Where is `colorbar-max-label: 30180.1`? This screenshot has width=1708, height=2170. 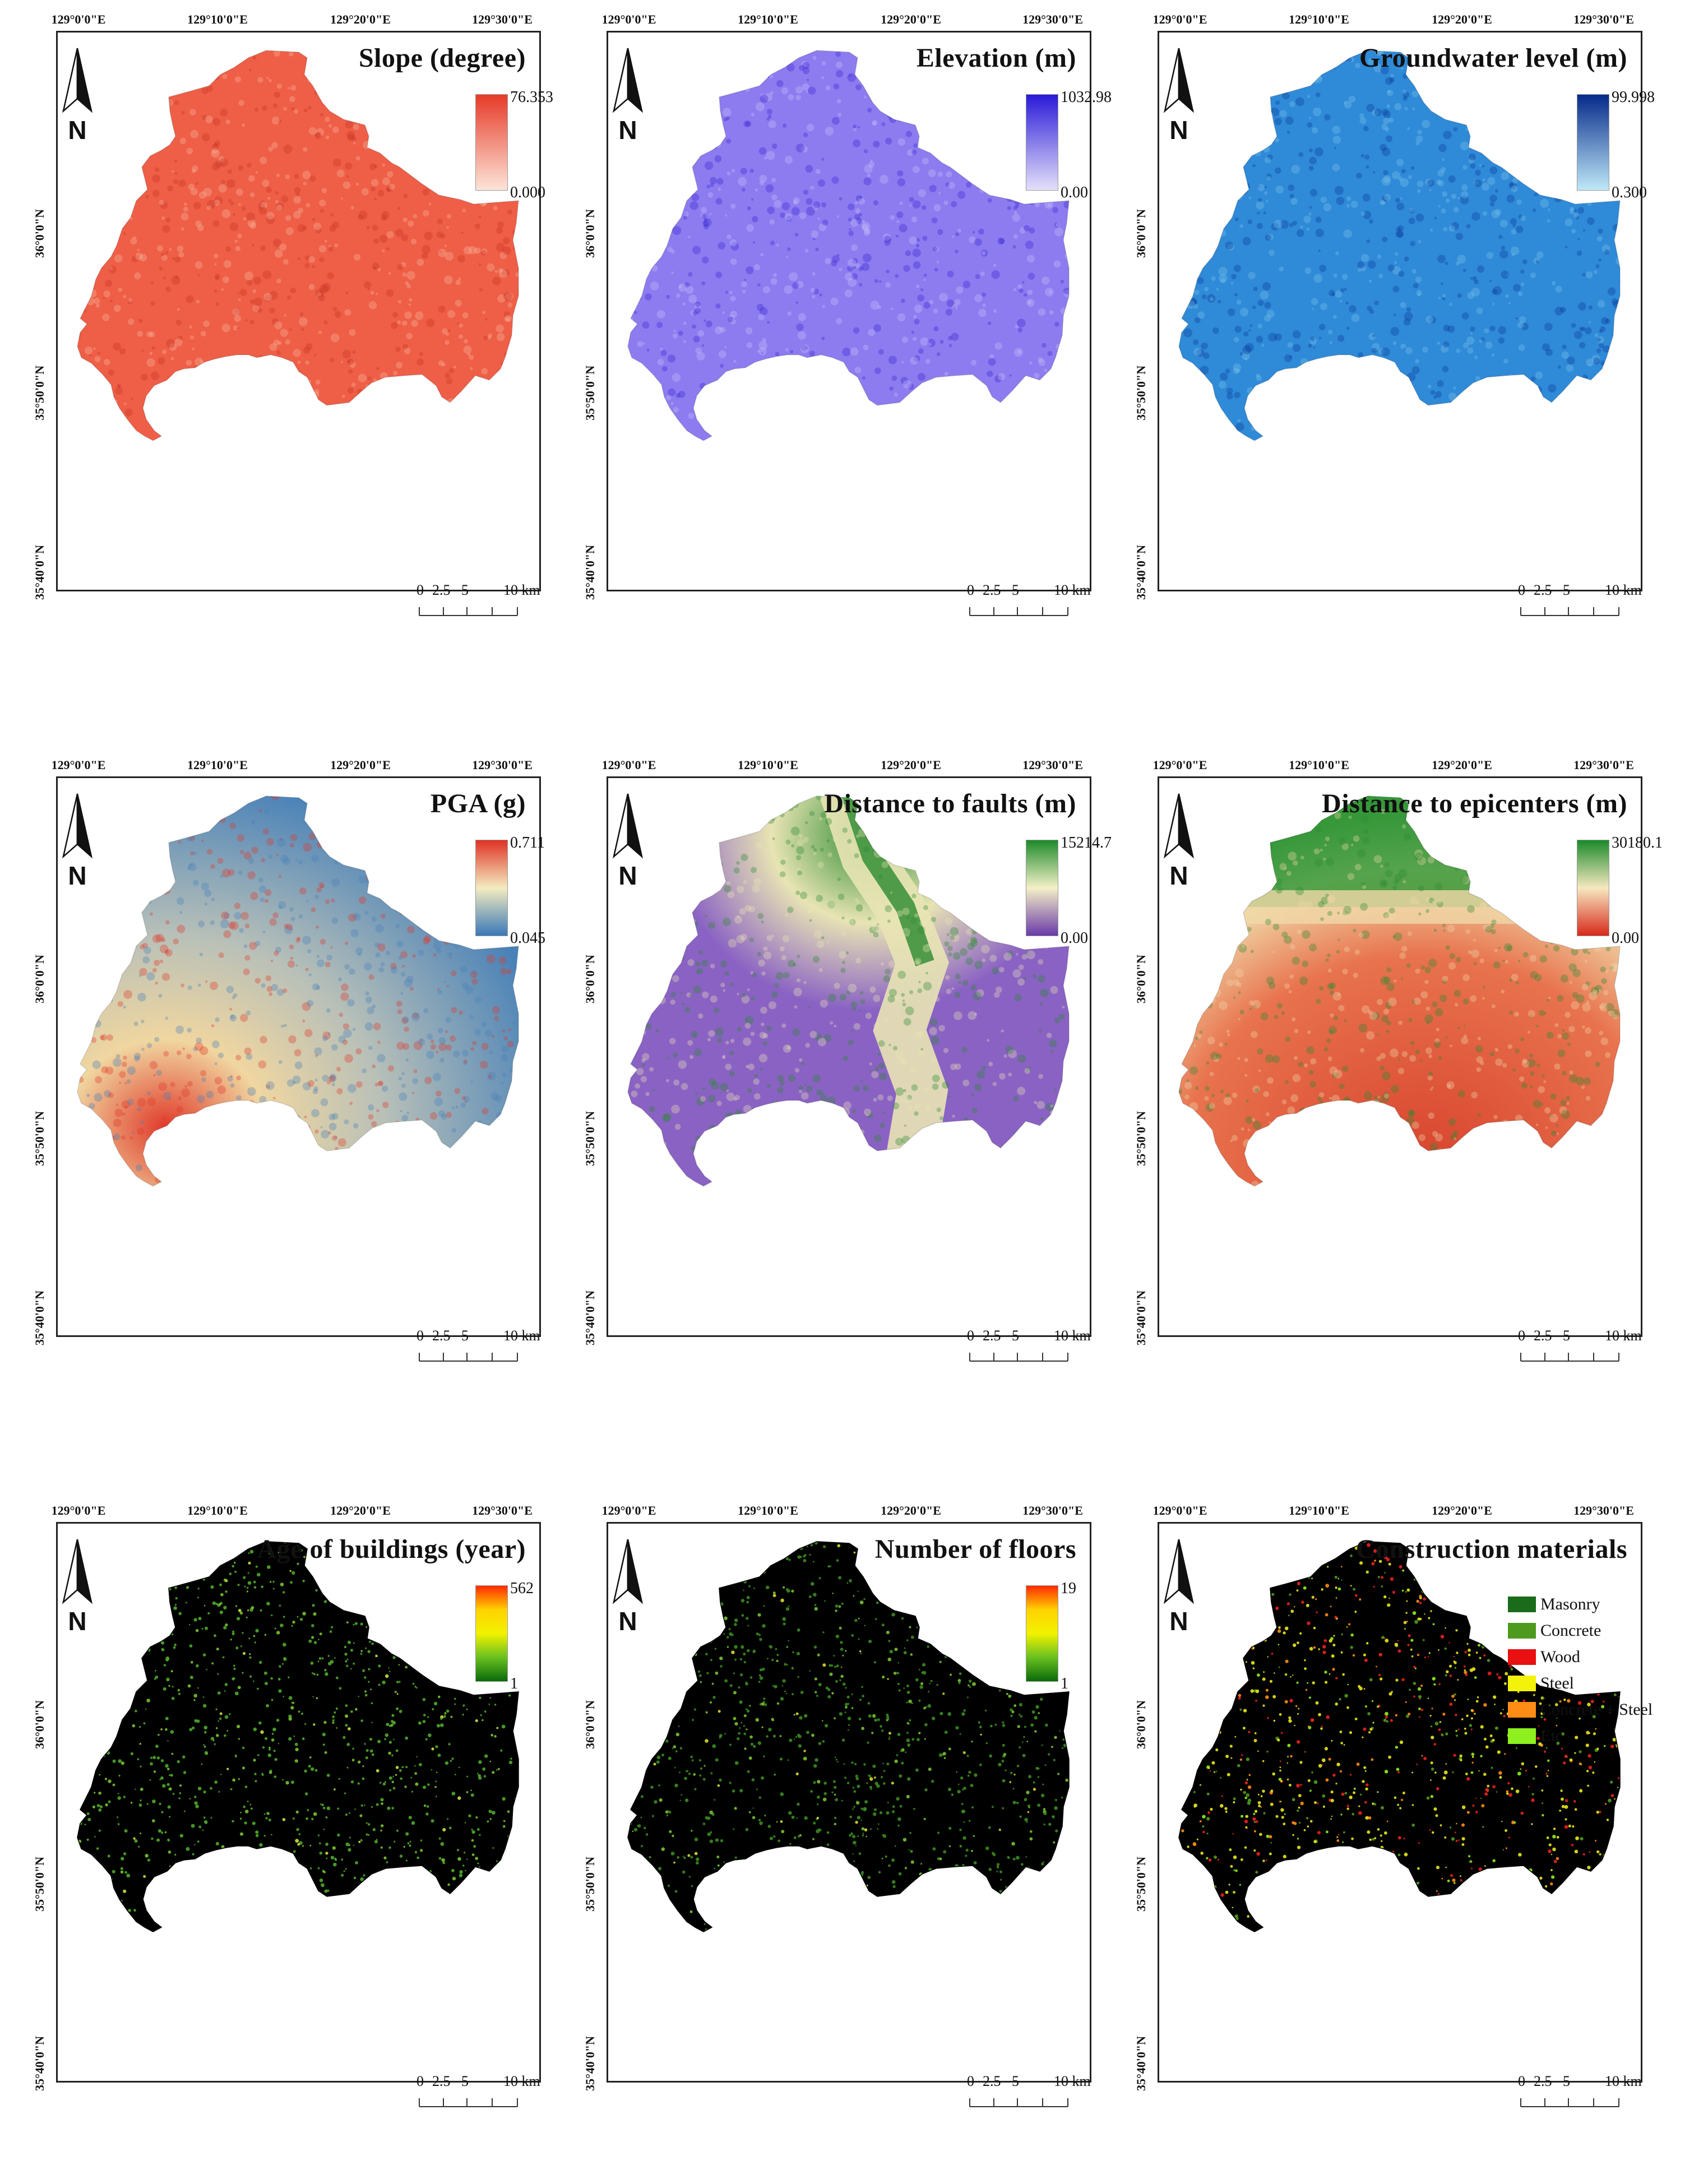 colorbar-max-label: 30180.1 is located at coordinates (1637, 843).